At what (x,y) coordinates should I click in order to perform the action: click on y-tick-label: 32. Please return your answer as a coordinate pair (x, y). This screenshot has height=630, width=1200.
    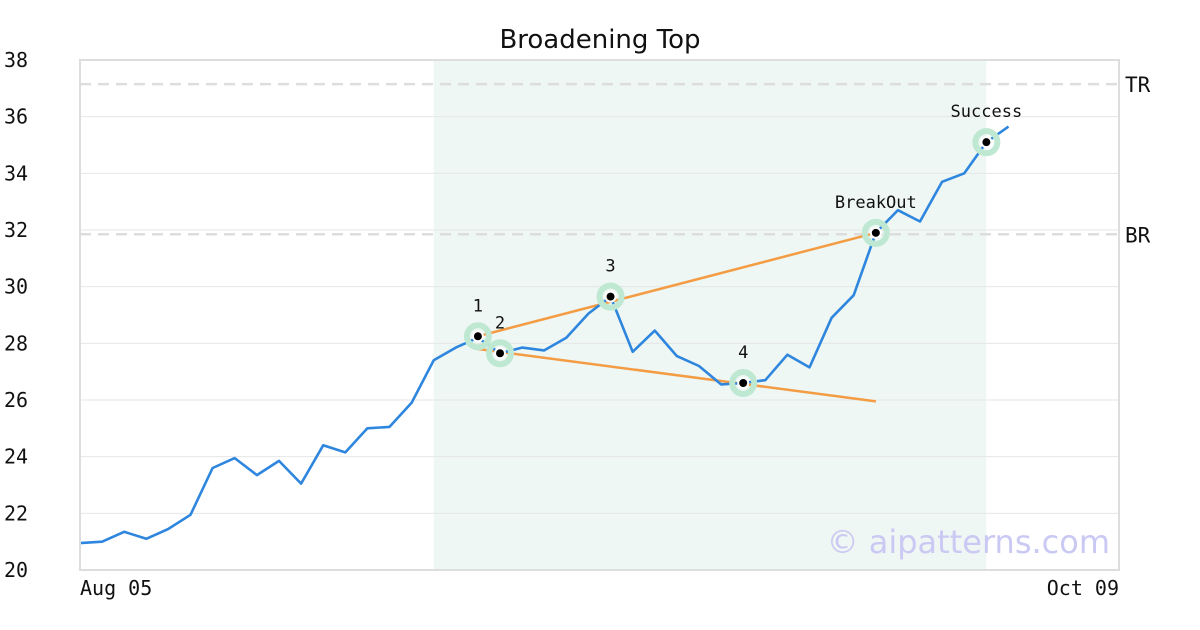
    Looking at the image, I should click on (16, 230).